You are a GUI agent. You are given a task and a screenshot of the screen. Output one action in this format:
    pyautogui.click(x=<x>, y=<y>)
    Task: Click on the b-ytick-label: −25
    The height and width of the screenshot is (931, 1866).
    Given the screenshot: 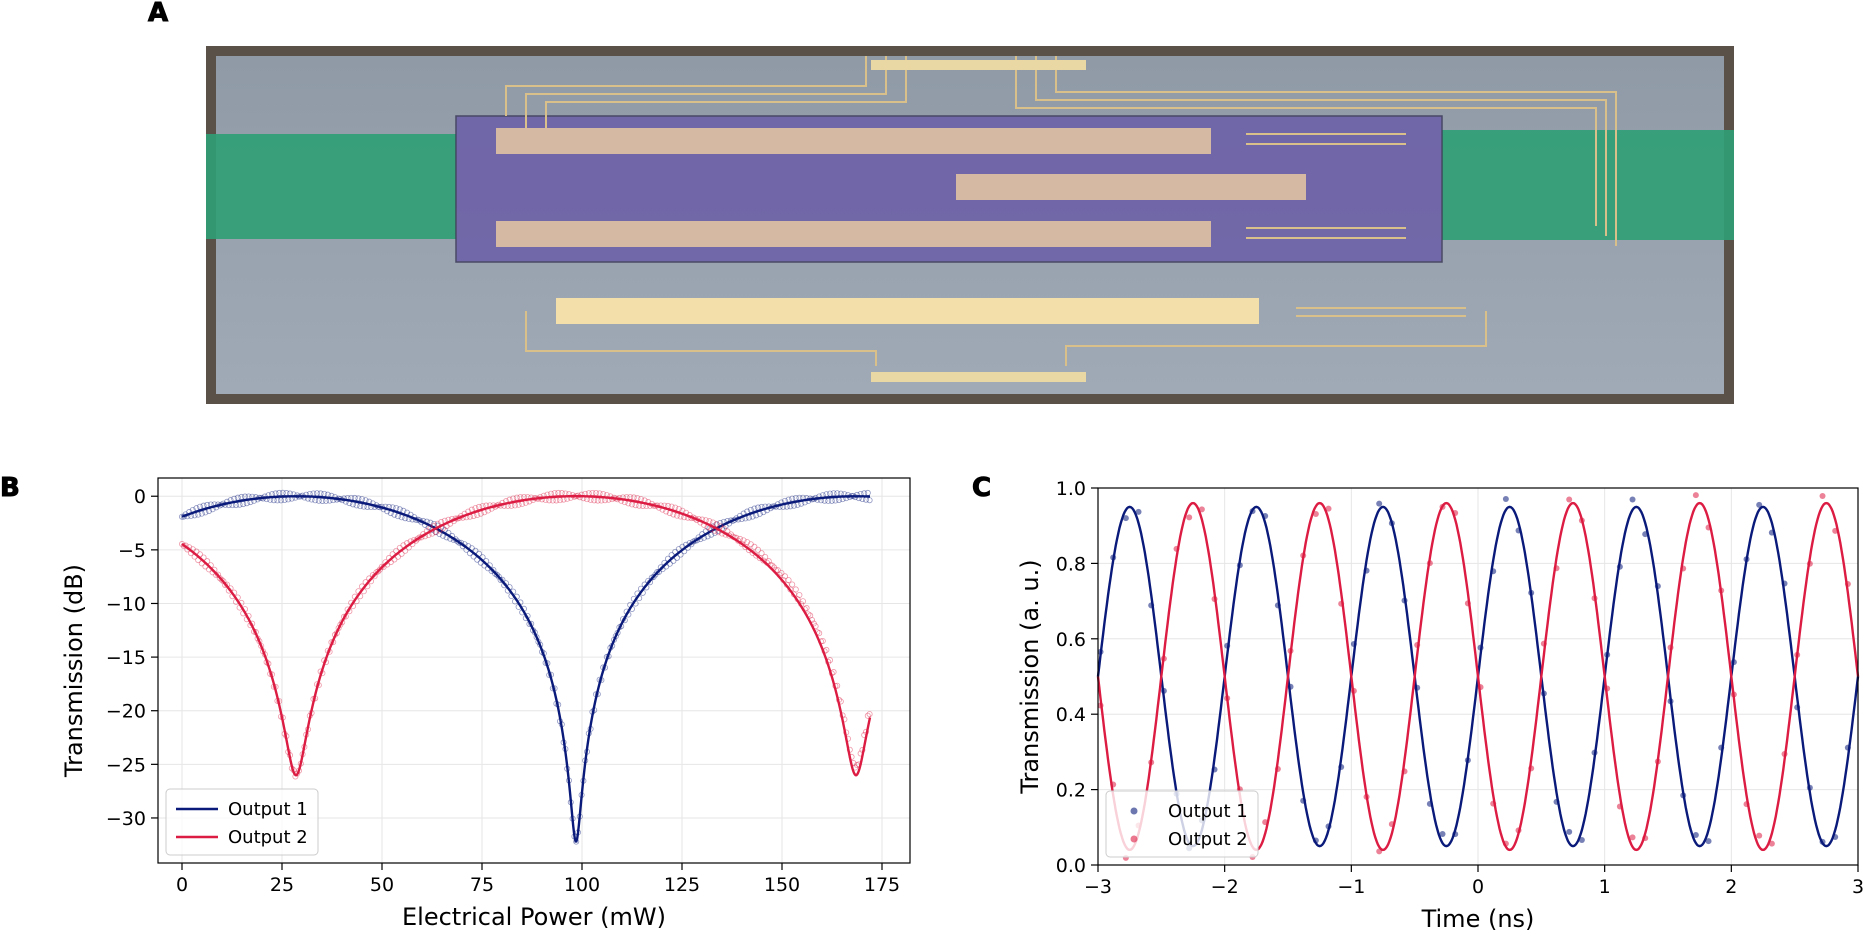 What is the action you would take?
    pyautogui.click(x=126, y=765)
    